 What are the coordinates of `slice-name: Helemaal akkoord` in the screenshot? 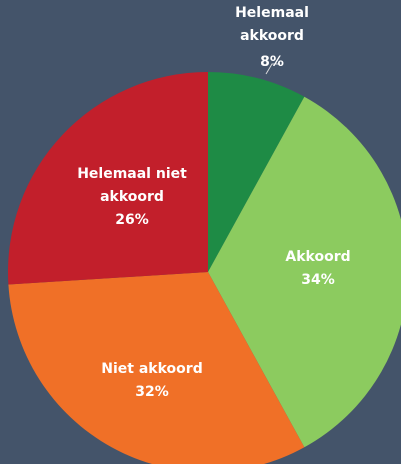 It's located at (272, 24).